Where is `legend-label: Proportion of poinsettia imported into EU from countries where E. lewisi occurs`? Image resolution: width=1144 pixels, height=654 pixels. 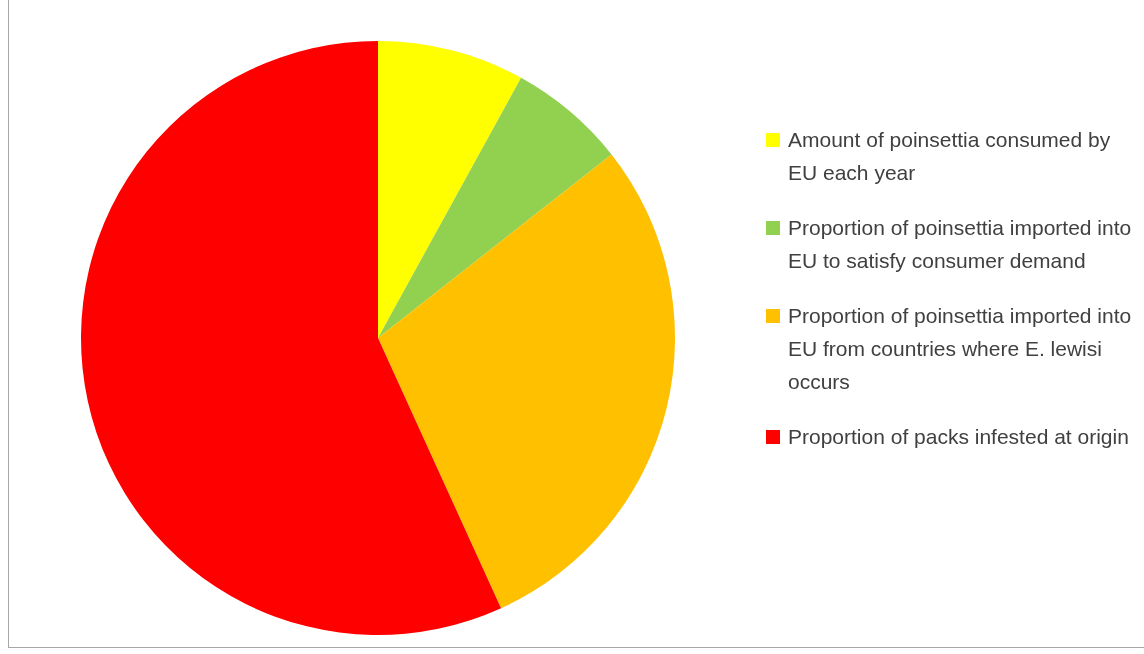
legend-label: Proportion of poinsettia imported into EU from countries where E. lewisi occurs is located at coordinates (960, 348).